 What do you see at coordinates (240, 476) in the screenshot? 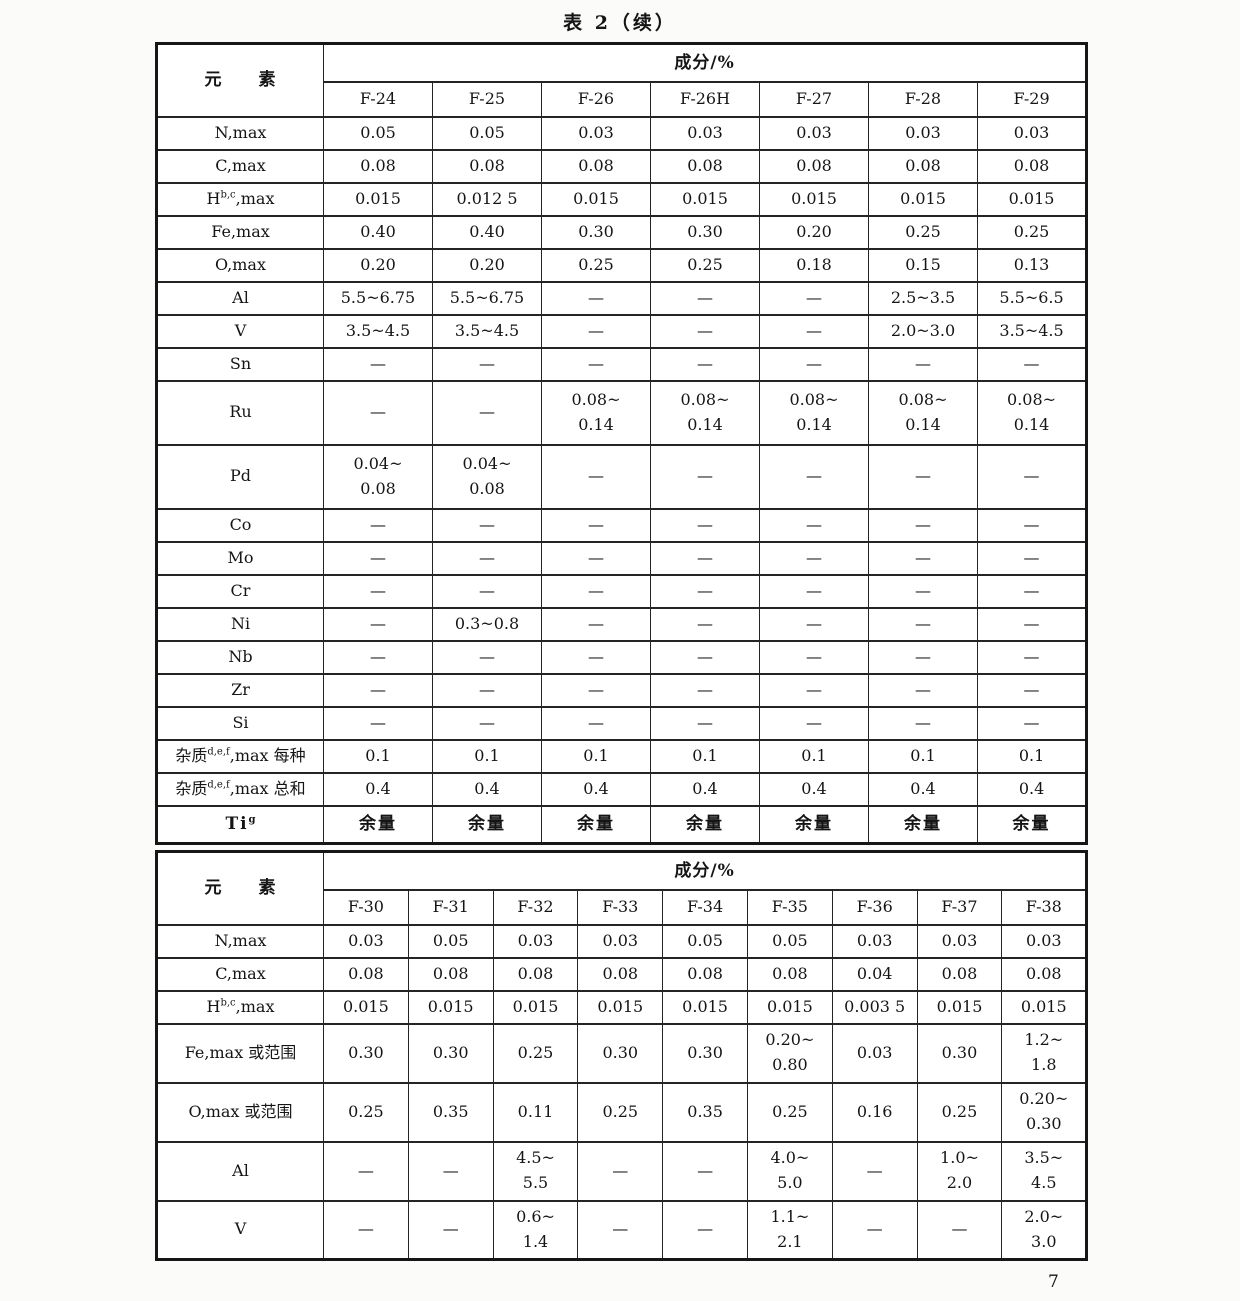
I see `element-label: Pd` at bounding box center [240, 476].